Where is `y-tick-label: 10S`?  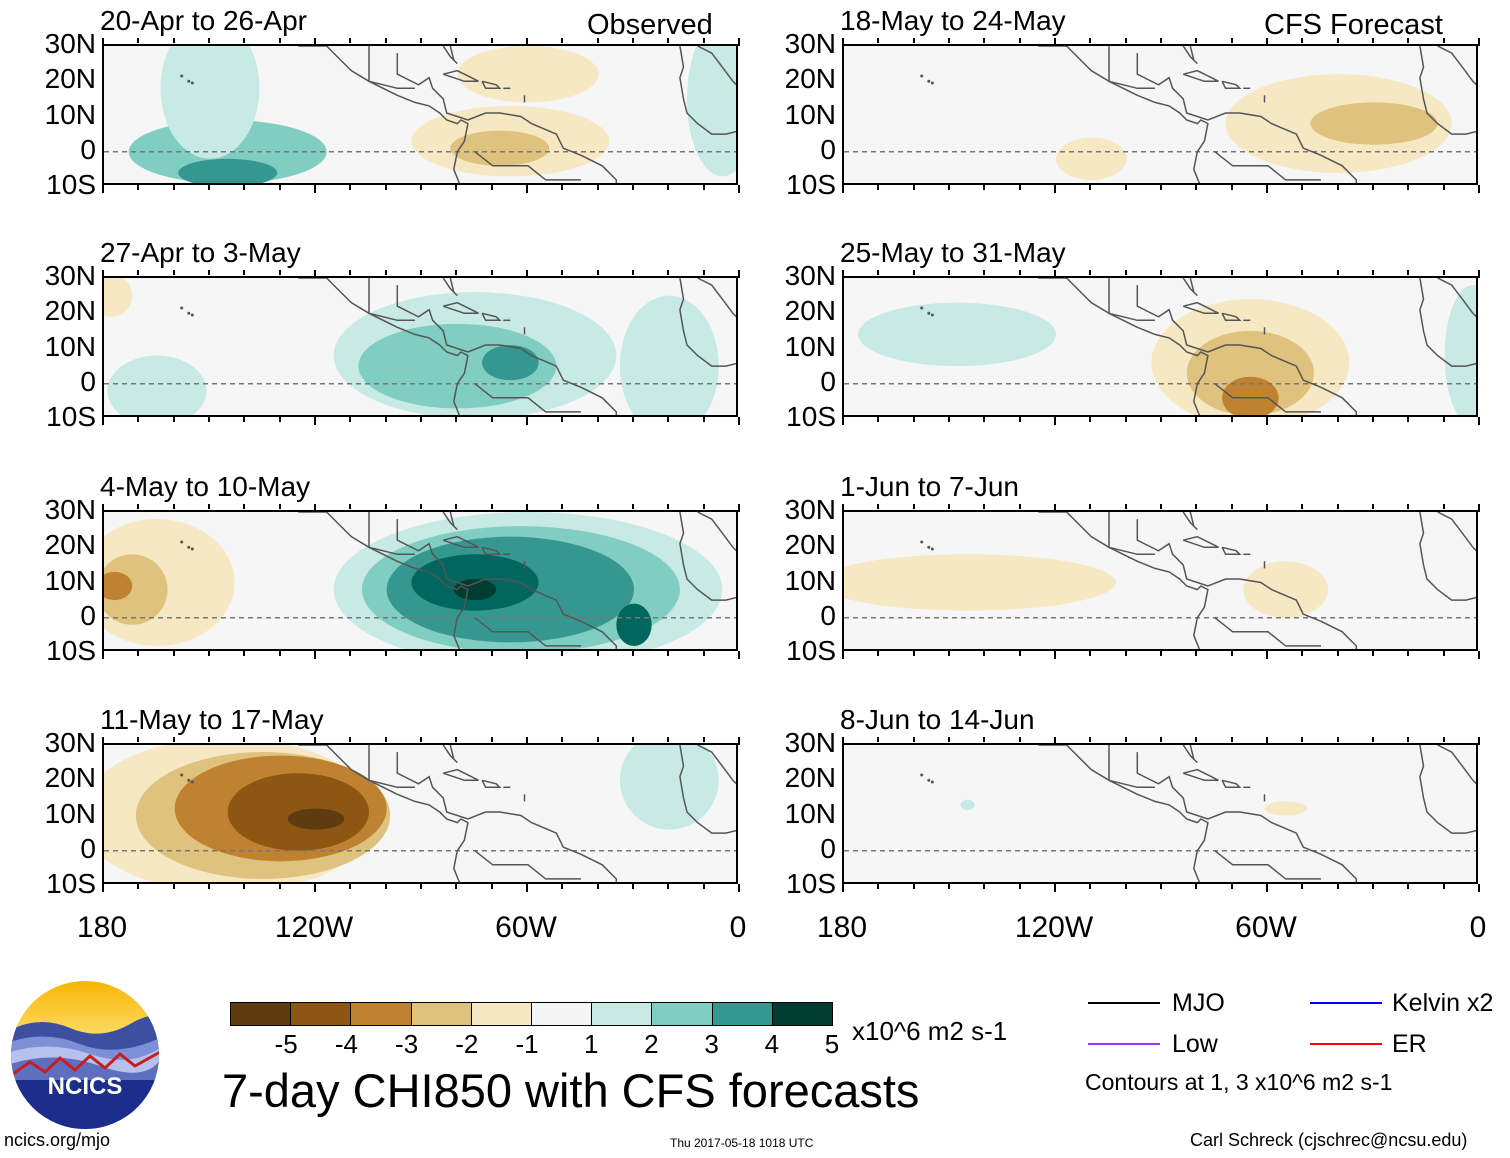
y-tick-label: 10S is located at coordinates (71, 650).